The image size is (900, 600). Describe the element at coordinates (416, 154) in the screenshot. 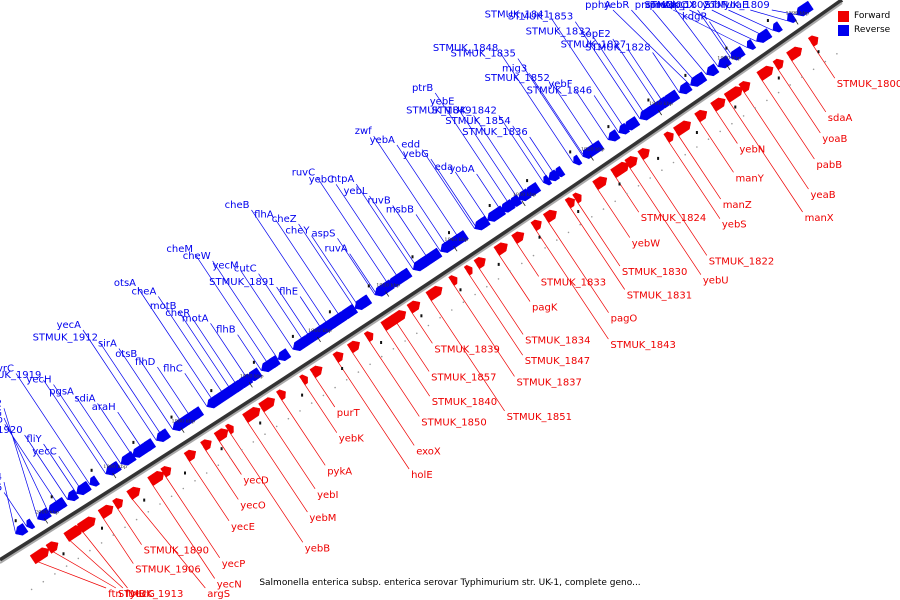

I see `reverse-gene-label: yebG` at that location.